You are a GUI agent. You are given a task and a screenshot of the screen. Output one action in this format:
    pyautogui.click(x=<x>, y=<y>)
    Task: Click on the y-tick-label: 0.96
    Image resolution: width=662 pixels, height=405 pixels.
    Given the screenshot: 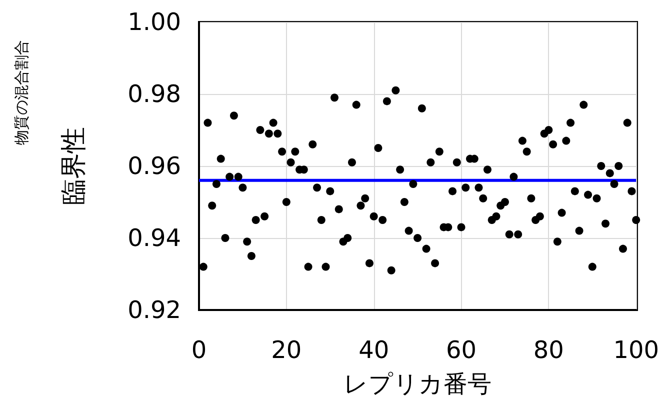 What is the action you would take?
    pyautogui.click(x=154, y=166)
    